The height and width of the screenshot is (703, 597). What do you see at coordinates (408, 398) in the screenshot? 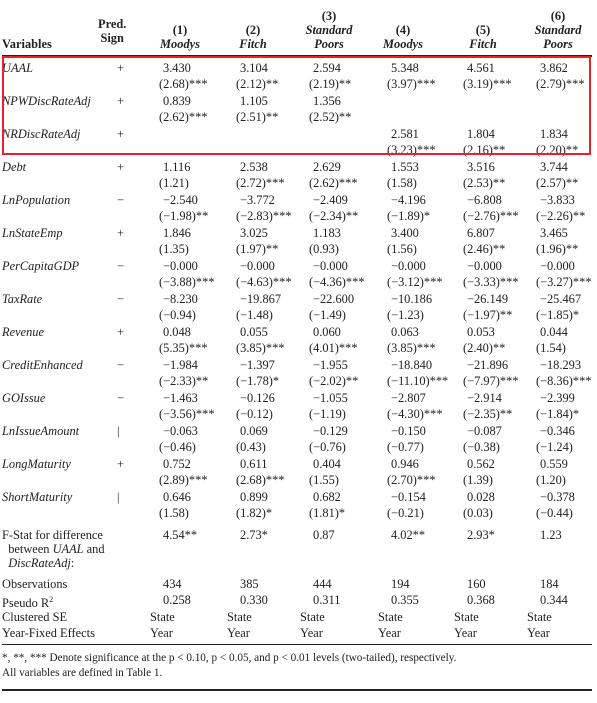
I see `coefficient: −2.807` at bounding box center [408, 398].